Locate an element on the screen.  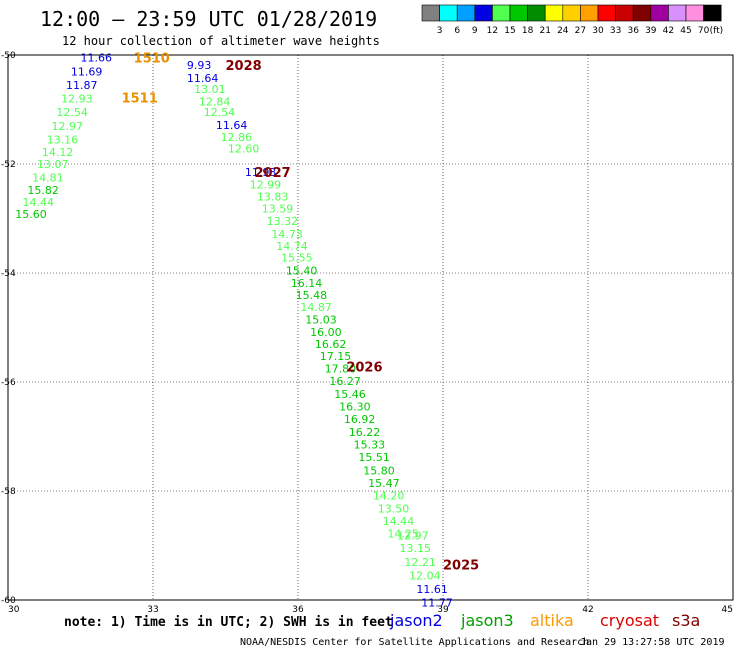
swh-observation: 14.25 is located at coordinates (403, 534).